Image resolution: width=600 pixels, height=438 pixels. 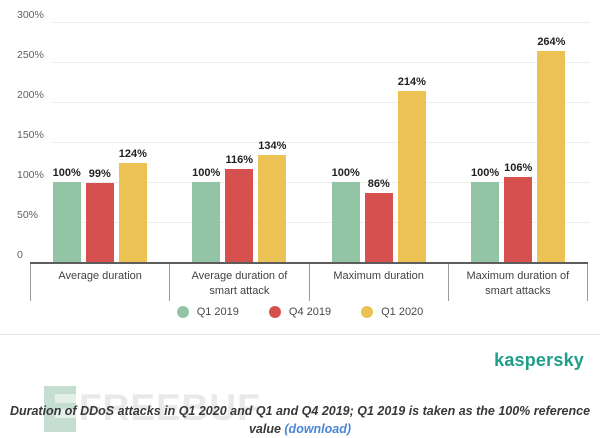 I want to click on bar-column: 86%, so click(x=378, y=220).